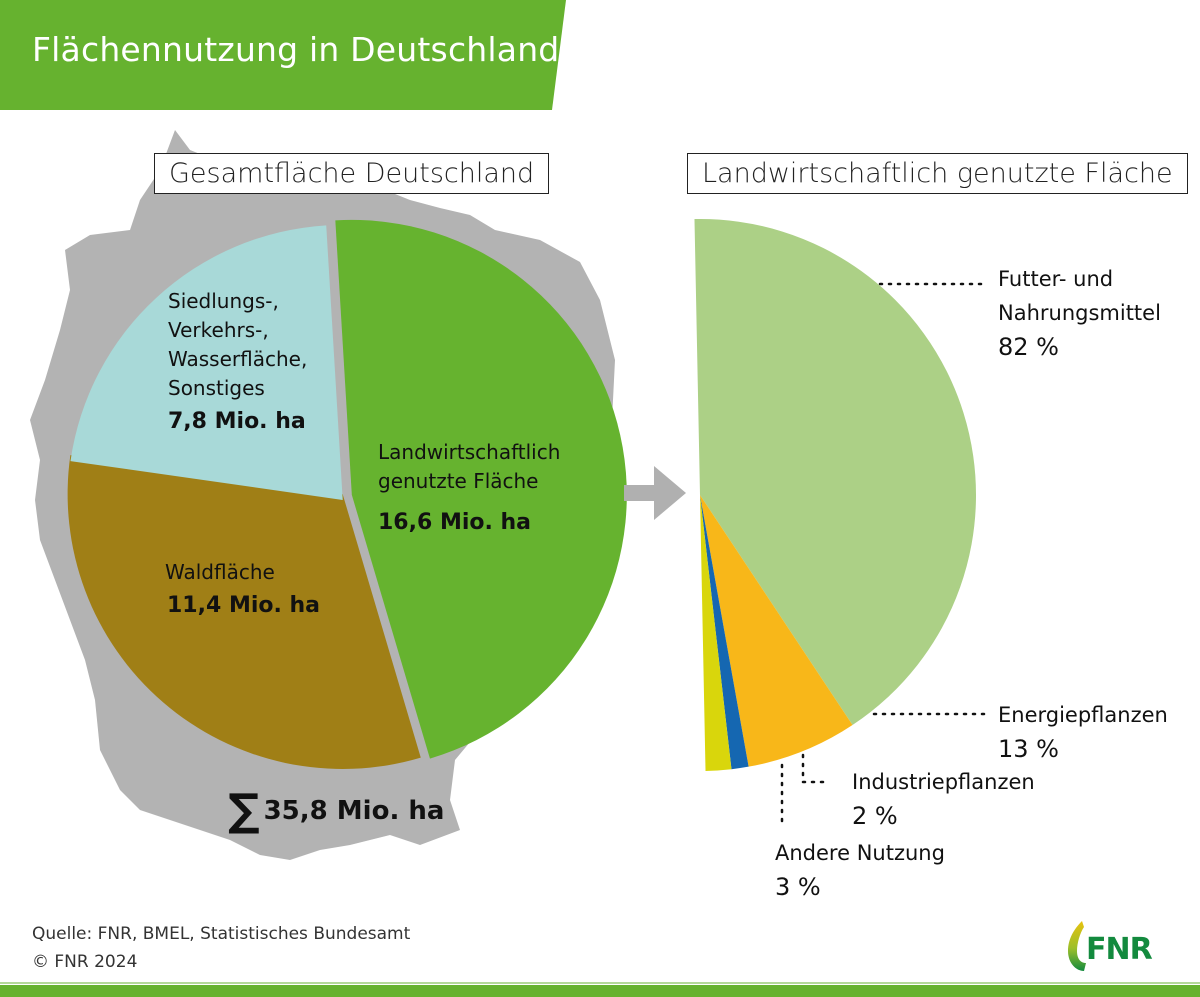 Image resolution: width=1200 pixels, height=997 pixels. What do you see at coordinates (1083, 732) in the screenshot?
I see `annotation-energie: Energiepflanzen 13 %` at bounding box center [1083, 732].